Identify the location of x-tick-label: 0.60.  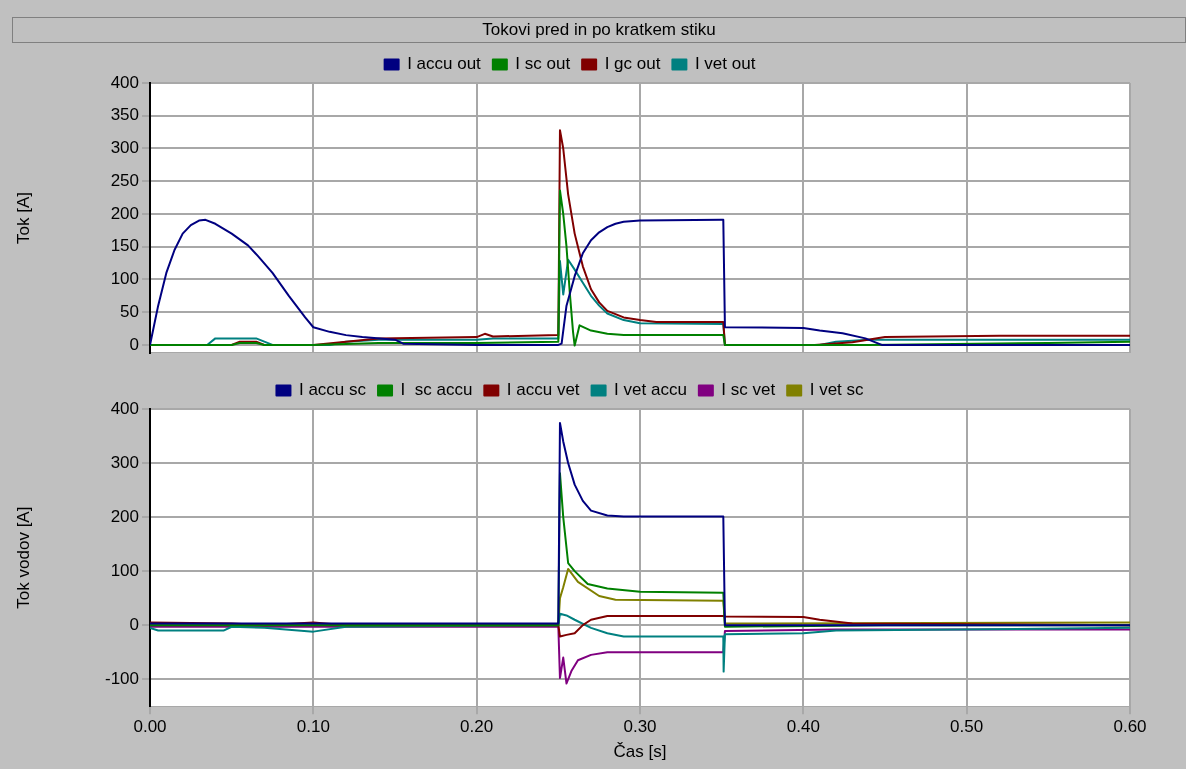
(1130, 727).